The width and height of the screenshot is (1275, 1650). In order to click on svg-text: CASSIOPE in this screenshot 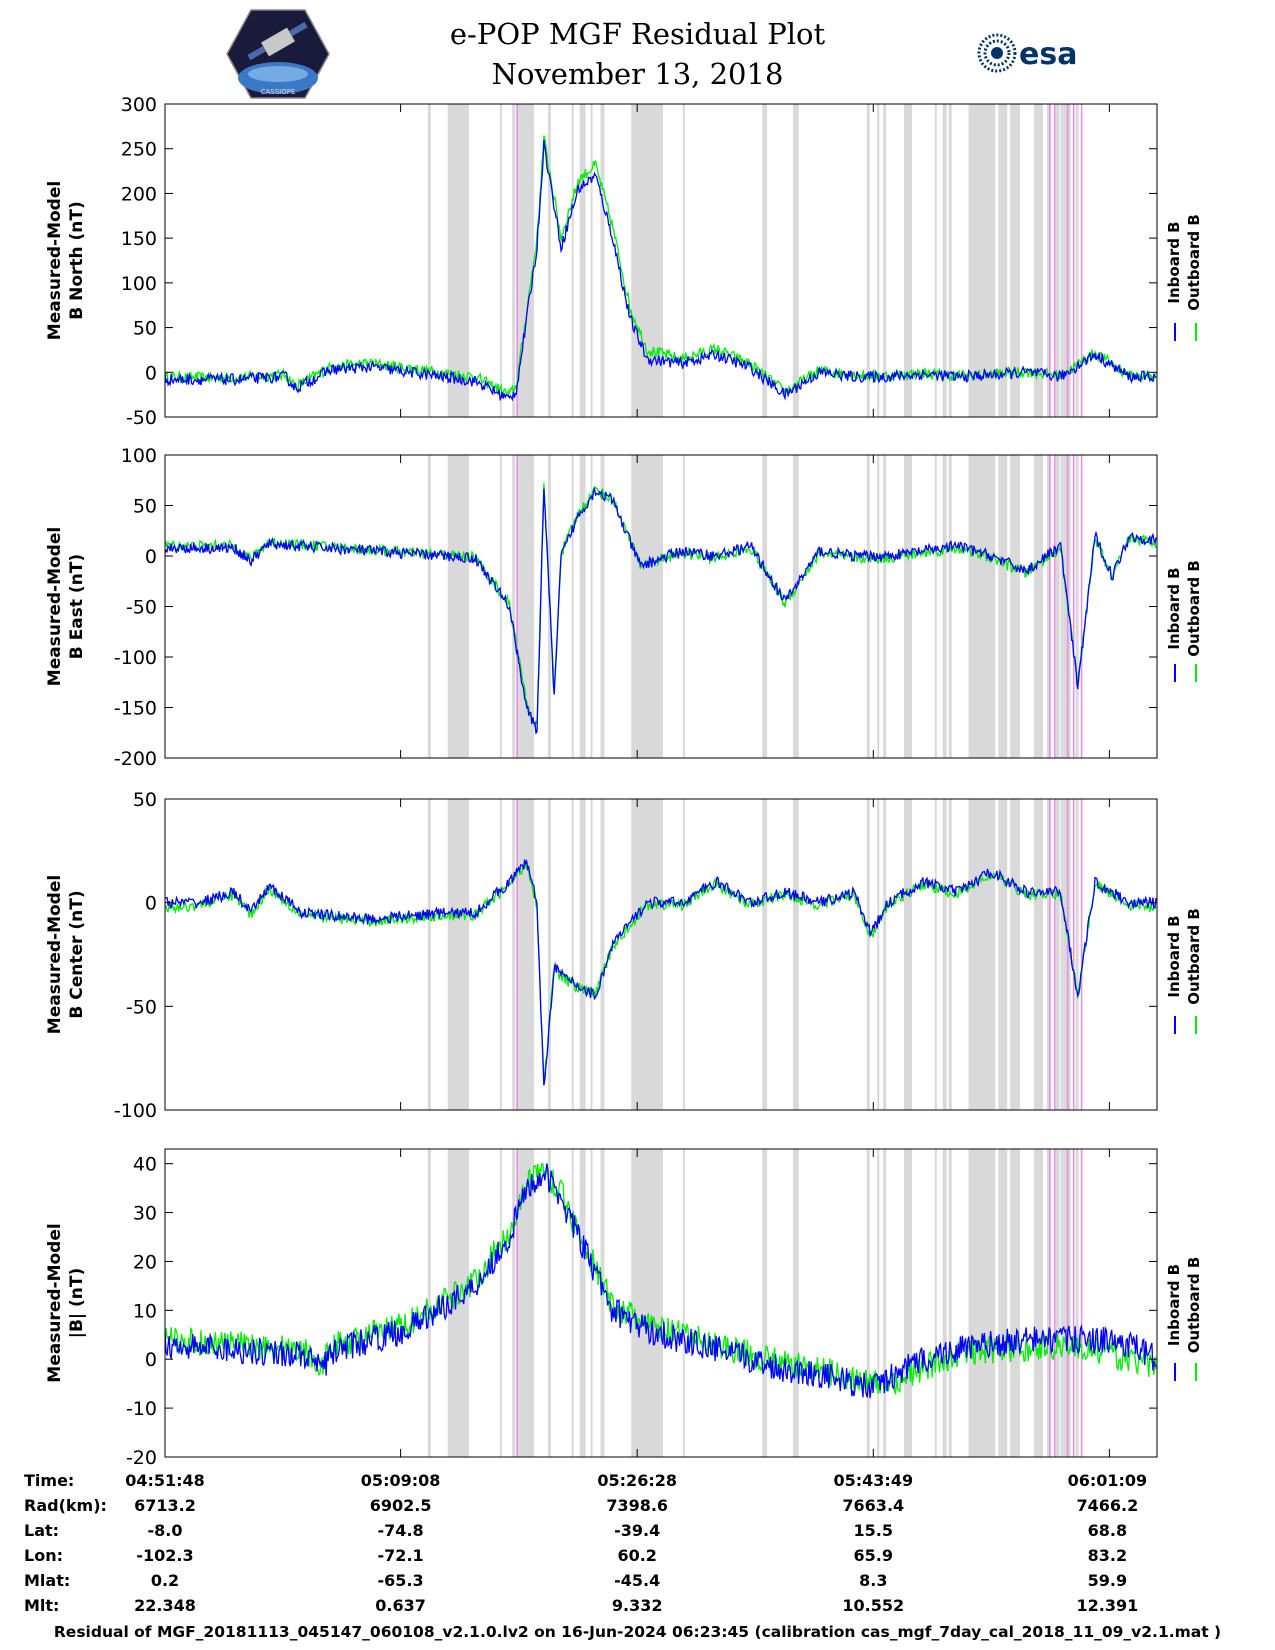, I will do `click(278, 92)`.